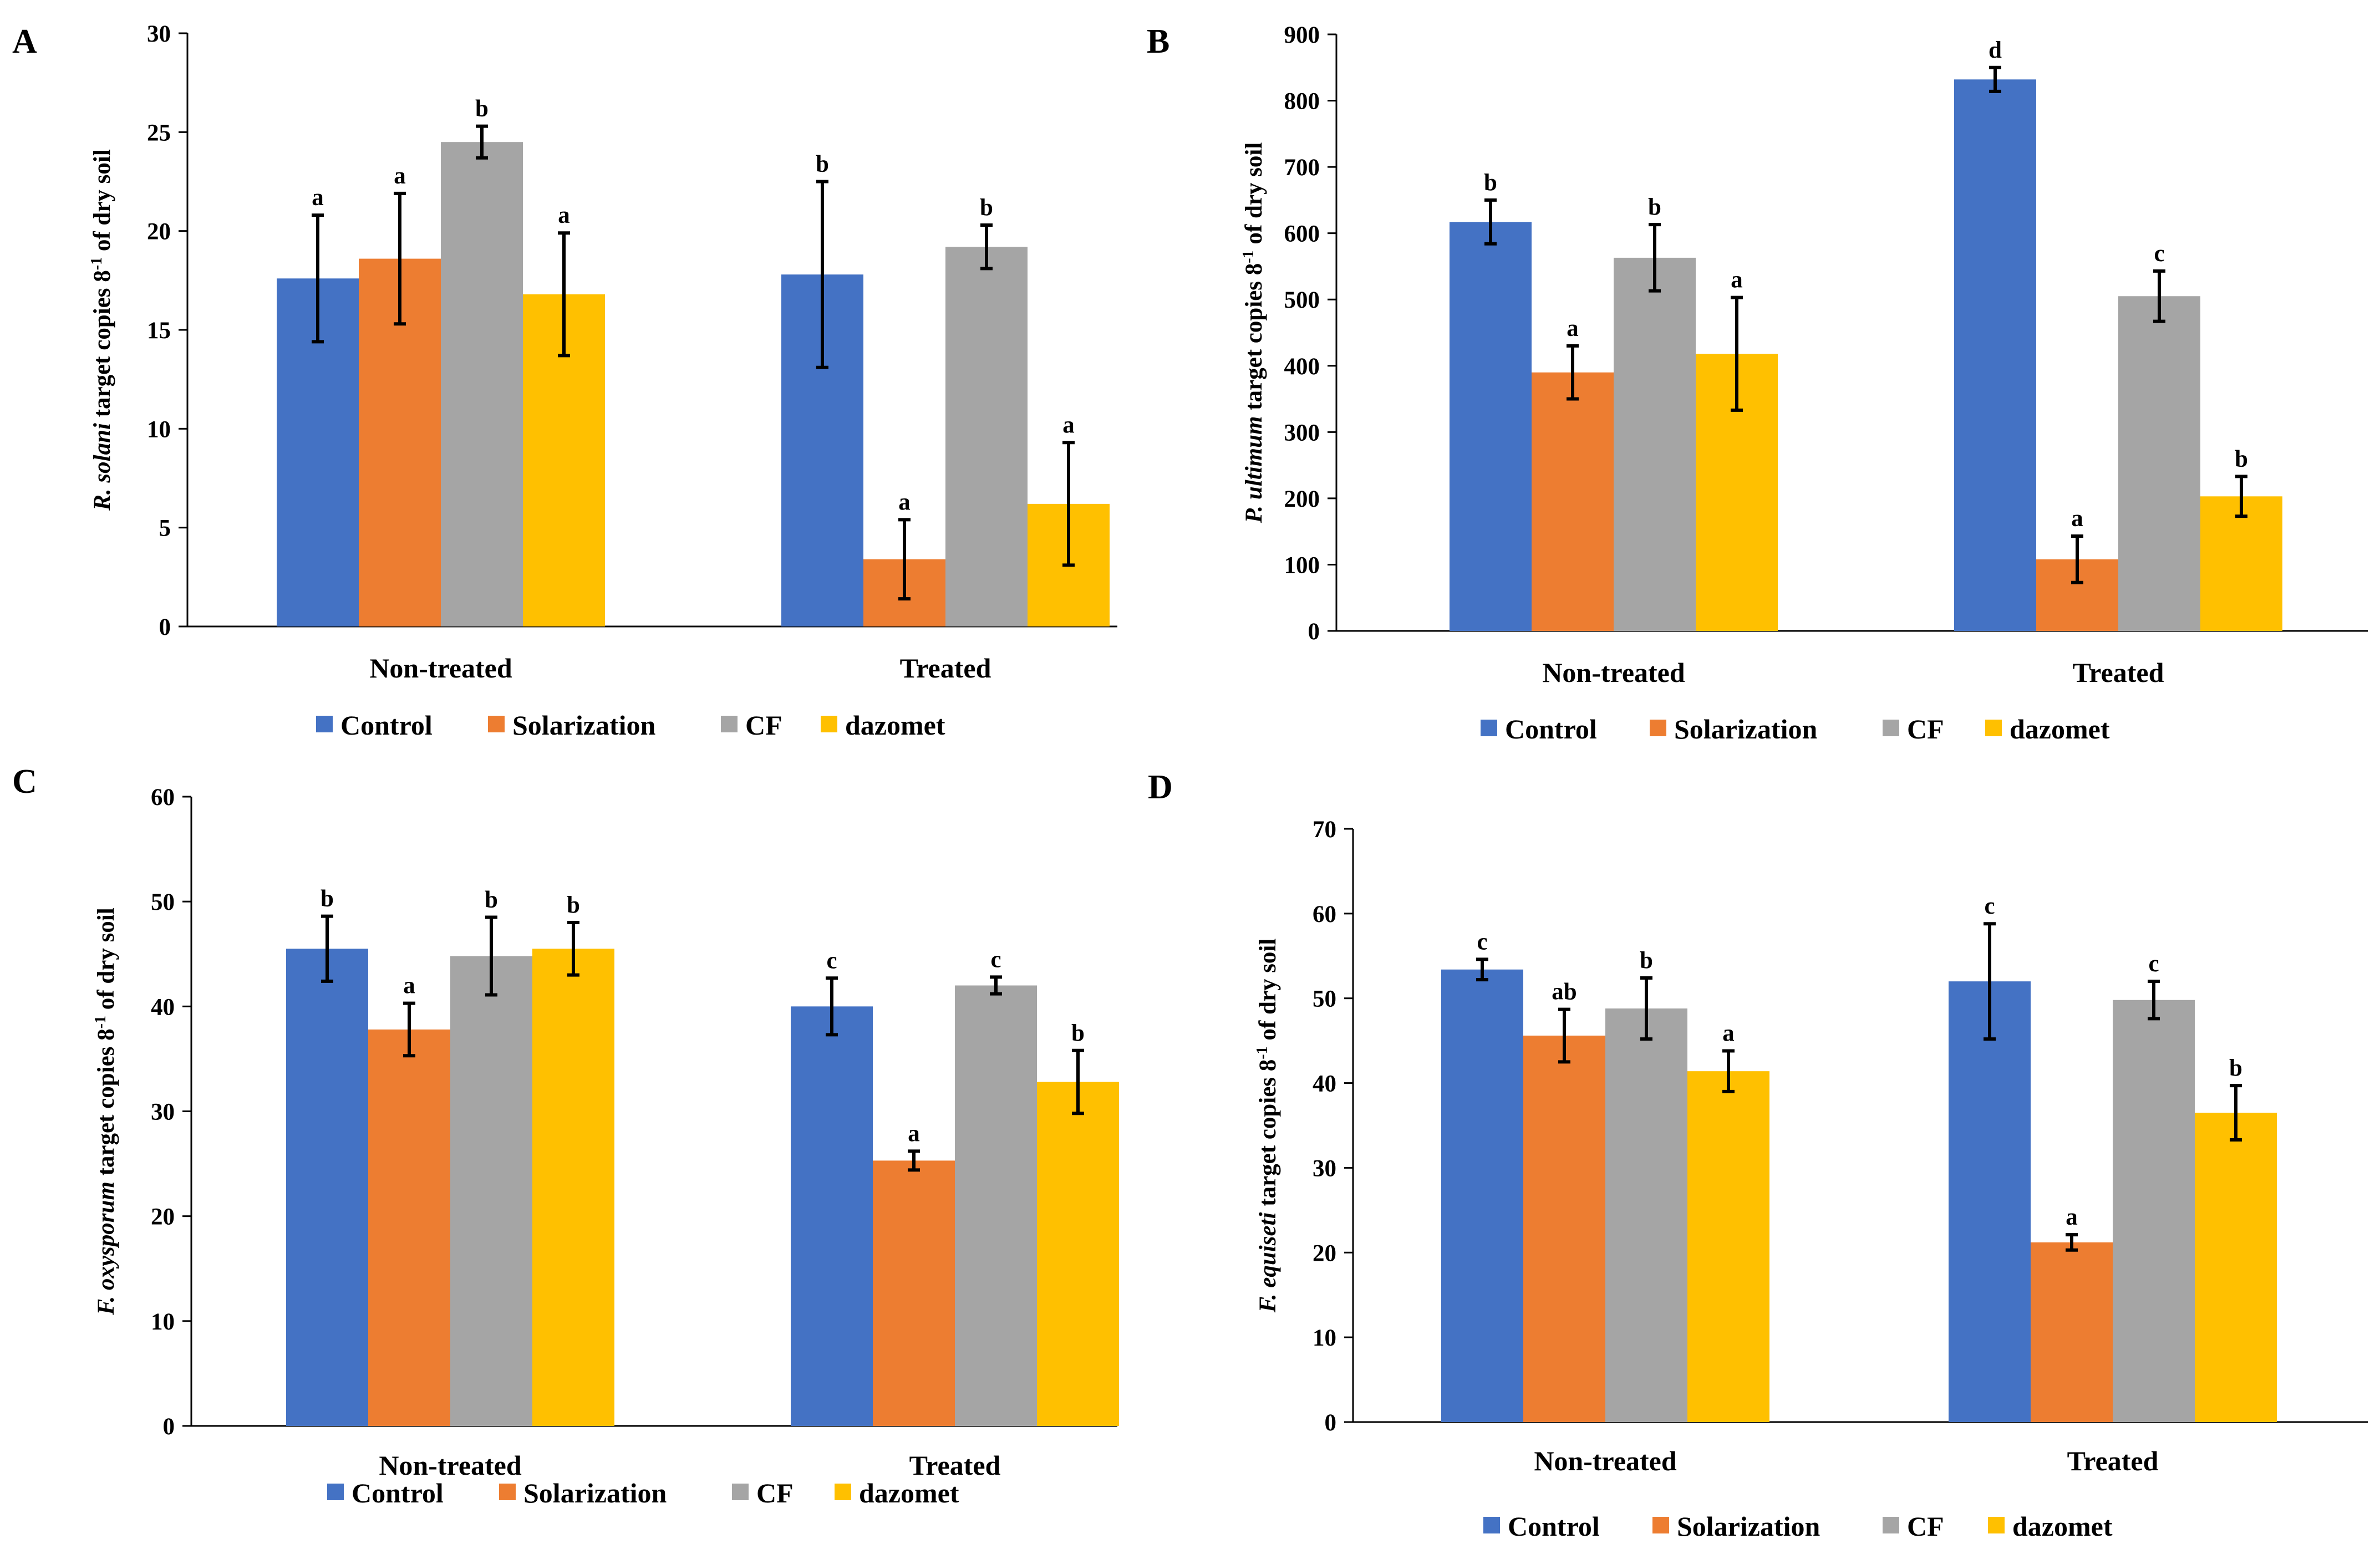  I want to click on y-tick-label: 10, so click(159, 429).